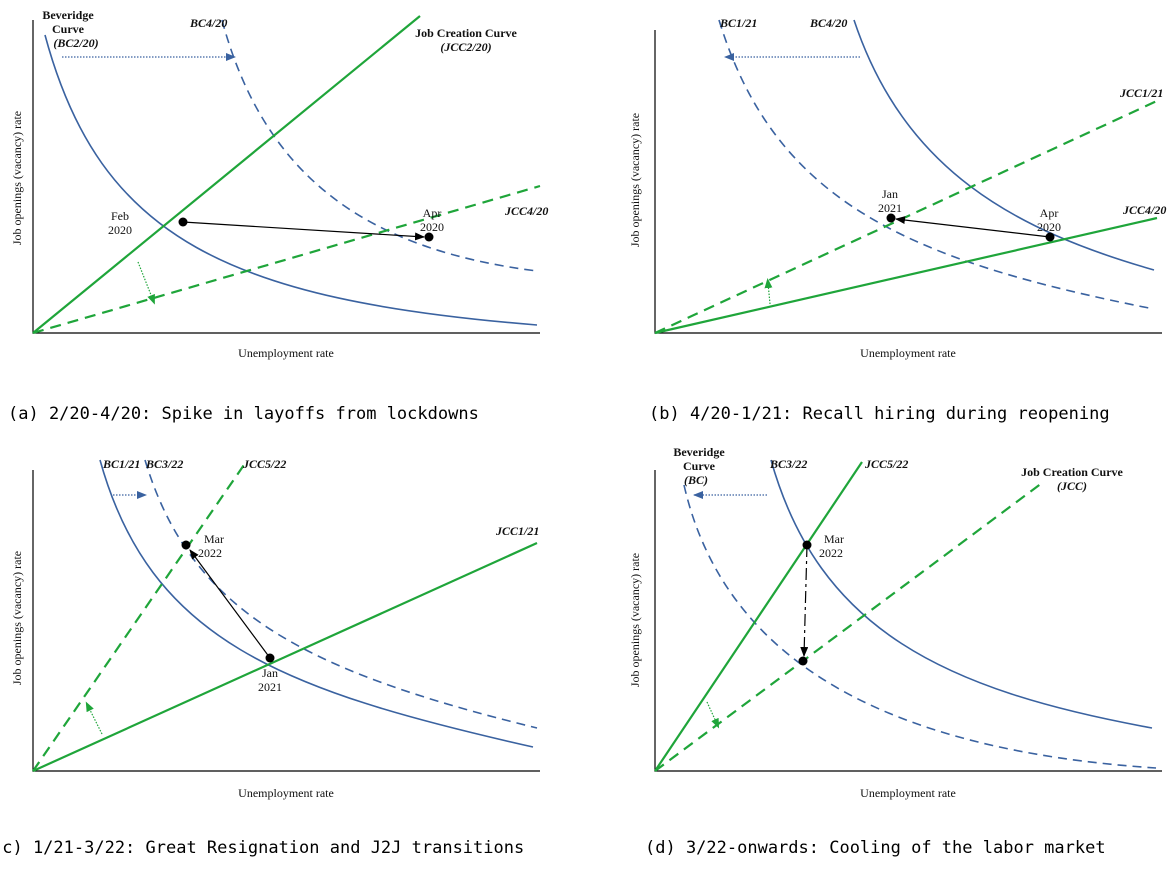  I want to click on jcc-new-label: JCC4/20, so click(526, 211).